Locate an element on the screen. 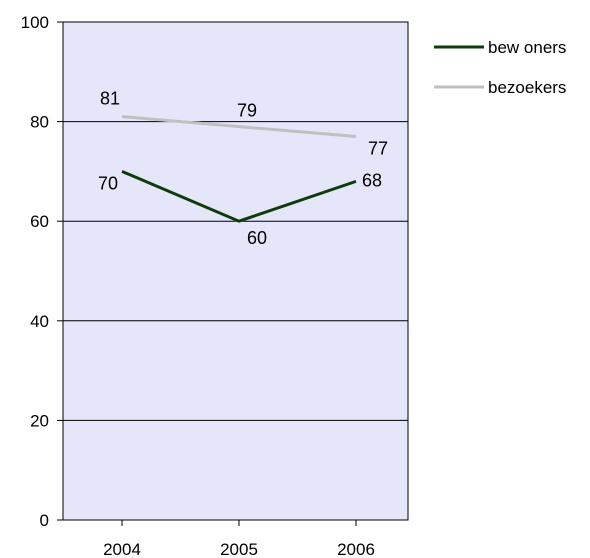  y-tick-label: 100 is located at coordinates (35, 22).